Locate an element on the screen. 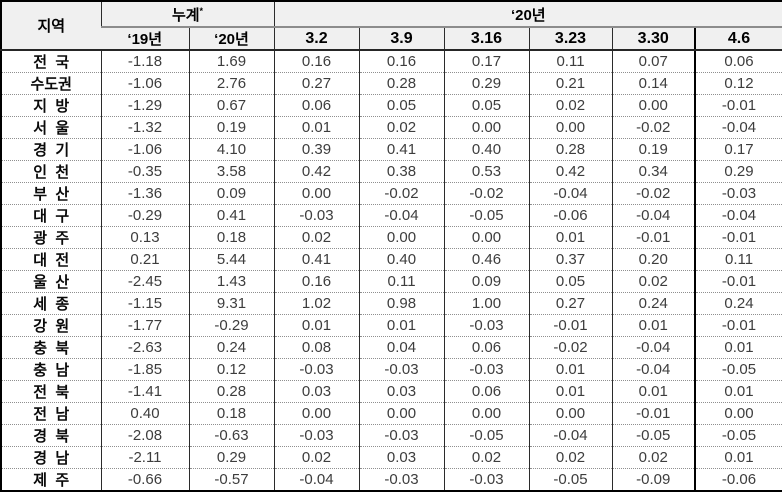 This screenshot has width=782, height=496. table-row: 경 기 -1.06 4.10 0.39 0.41 0.40 0.28 0.19 0.17 is located at coordinates (391, 149).